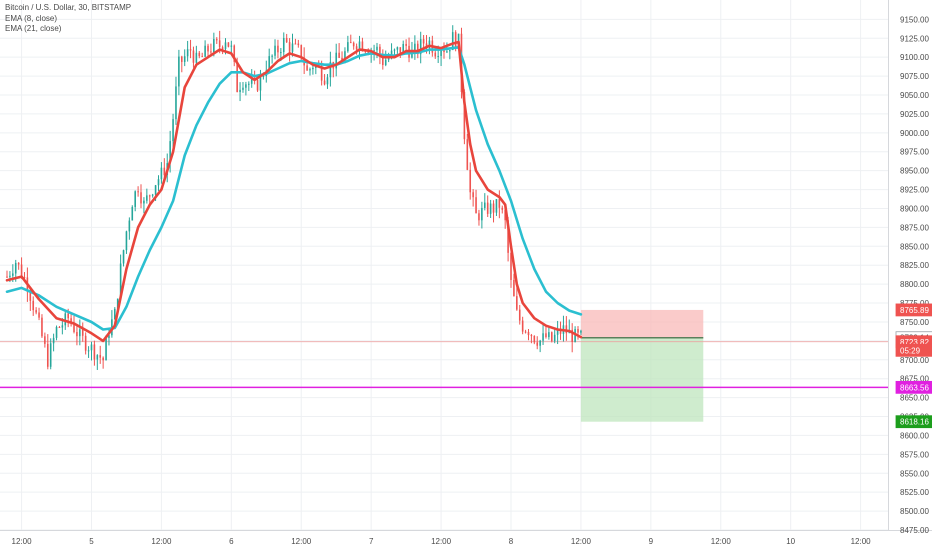 Image resolution: width=932 pixels, height=550 pixels. I want to click on y-tick-label: 8825.00, so click(914, 265).